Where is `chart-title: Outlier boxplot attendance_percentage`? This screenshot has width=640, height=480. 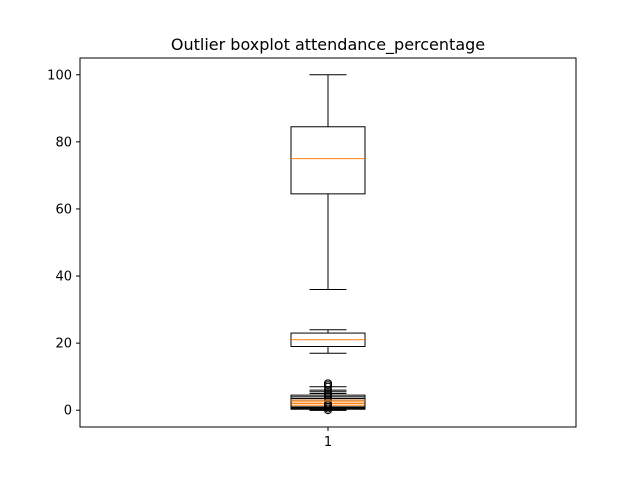
chart-title: Outlier boxplot attendance_percentage is located at coordinates (328, 45).